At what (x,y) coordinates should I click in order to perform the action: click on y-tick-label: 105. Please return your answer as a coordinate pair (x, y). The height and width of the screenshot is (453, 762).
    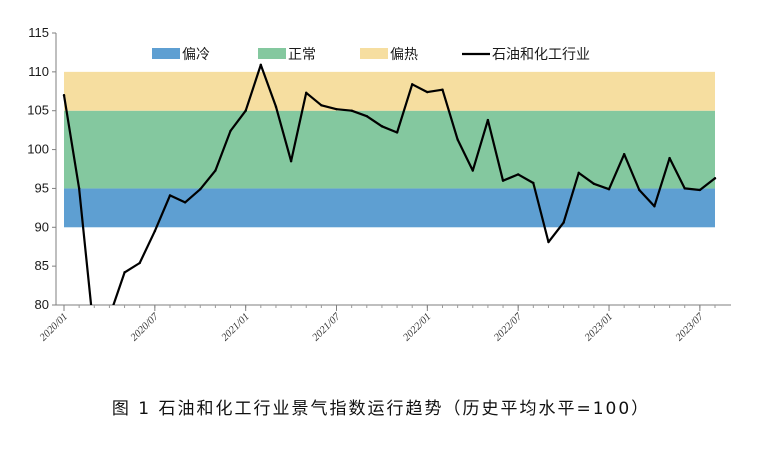
    Looking at the image, I should click on (38, 110).